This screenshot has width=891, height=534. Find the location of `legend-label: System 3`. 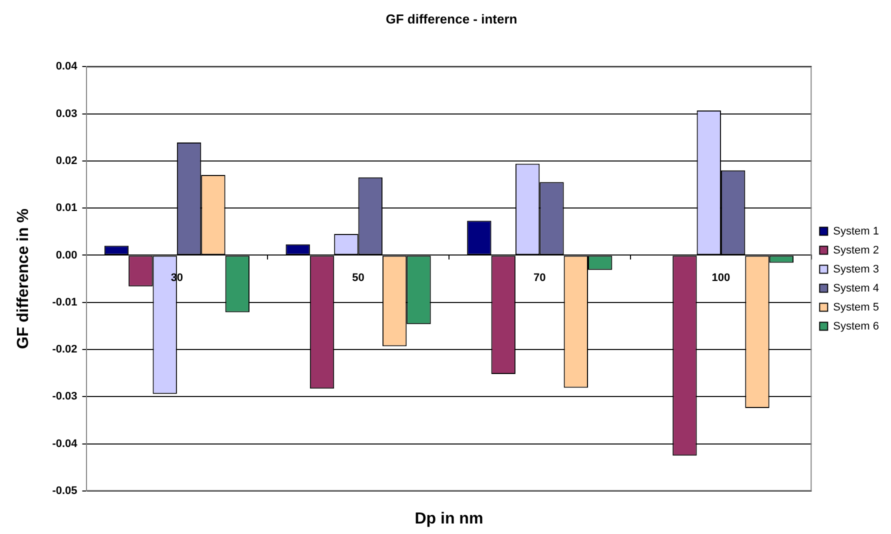

legend-label: System 3 is located at coordinates (856, 269).